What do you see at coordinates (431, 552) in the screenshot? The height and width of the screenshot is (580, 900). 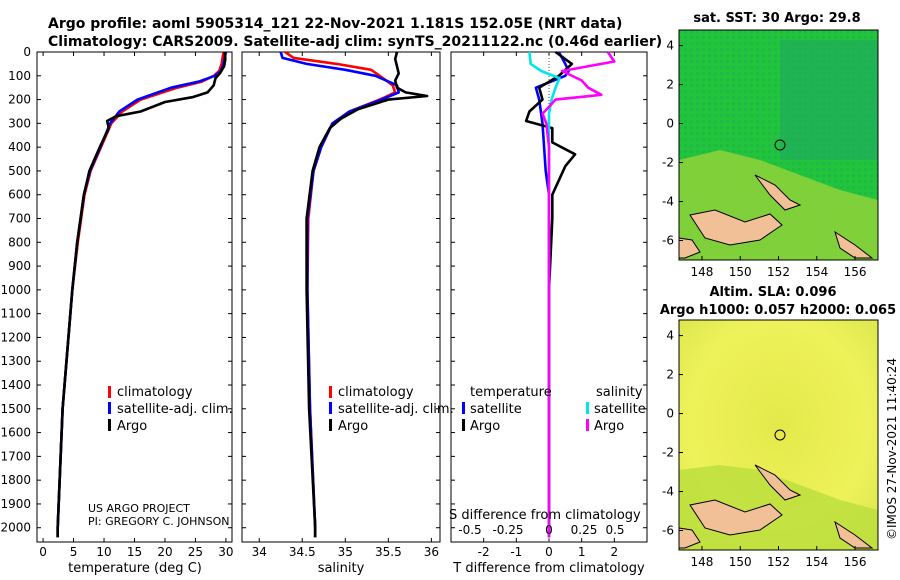 I see `x-tick-label: 36` at bounding box center [431, 552].